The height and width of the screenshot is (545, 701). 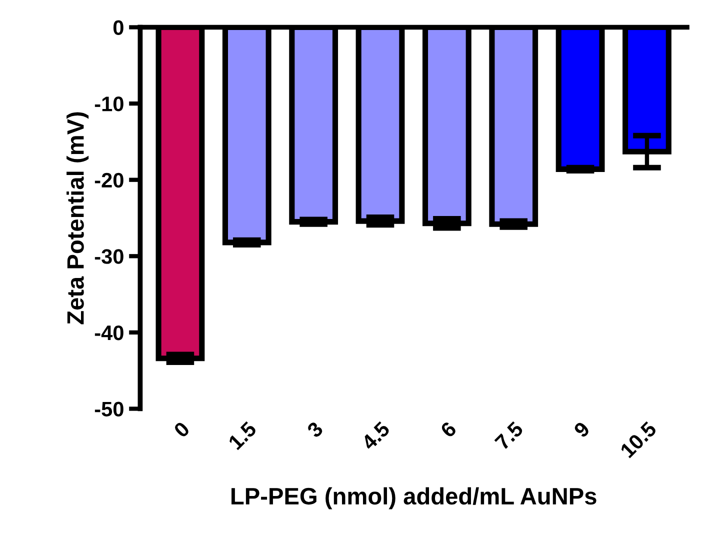 What do you see at coordinates (109, 180) in the screenshot?
I see `y-tick-label: -20` at bounding box center [109, 180].